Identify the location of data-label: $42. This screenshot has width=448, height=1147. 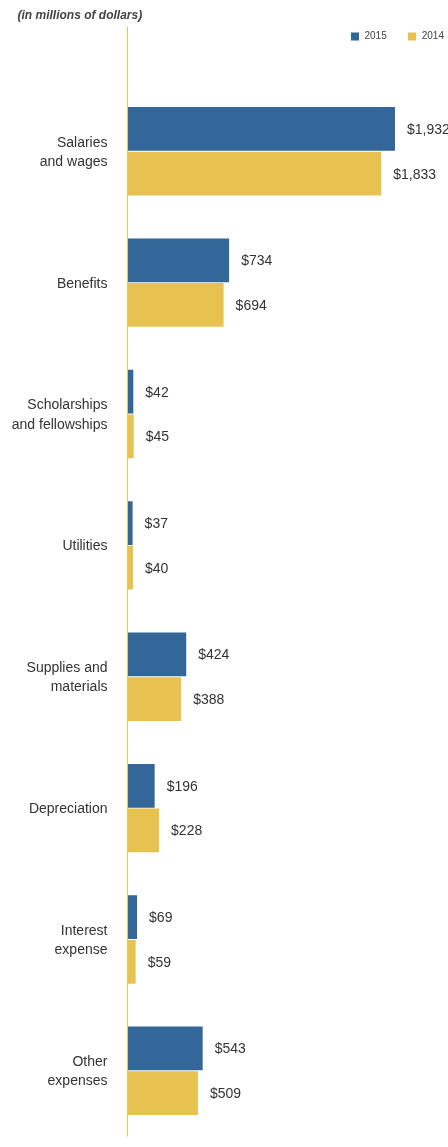
(157, 391).